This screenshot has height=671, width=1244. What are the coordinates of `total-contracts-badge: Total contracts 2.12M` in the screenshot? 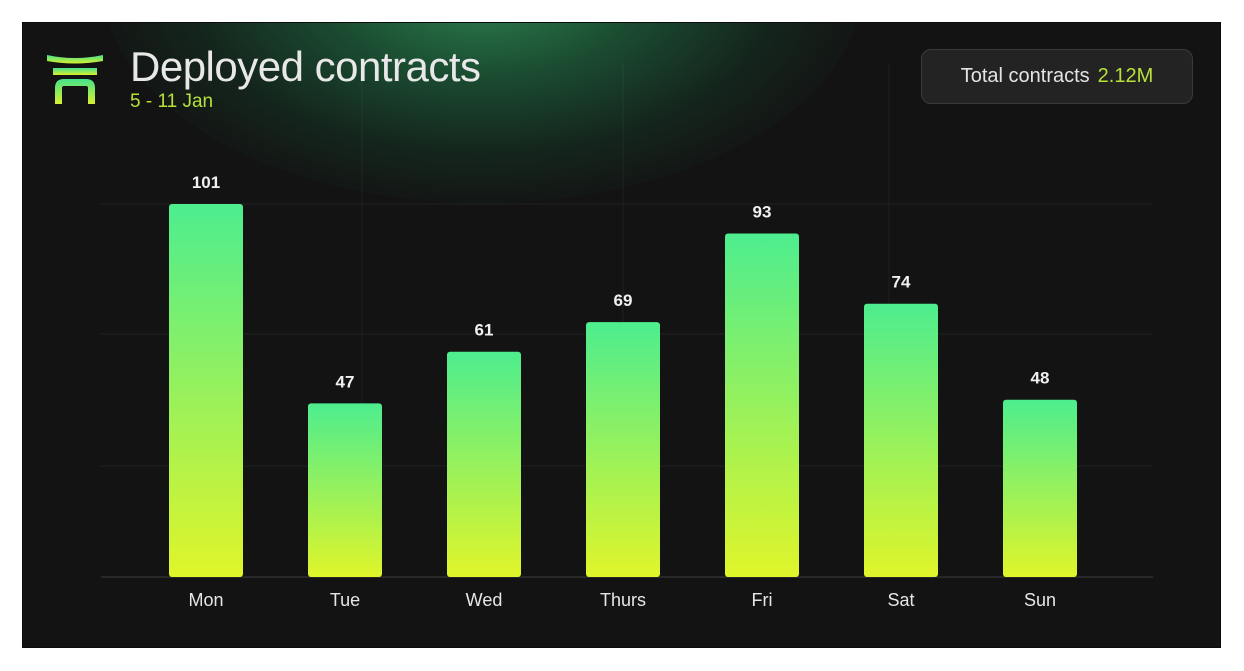 It's located at (1057, 76).